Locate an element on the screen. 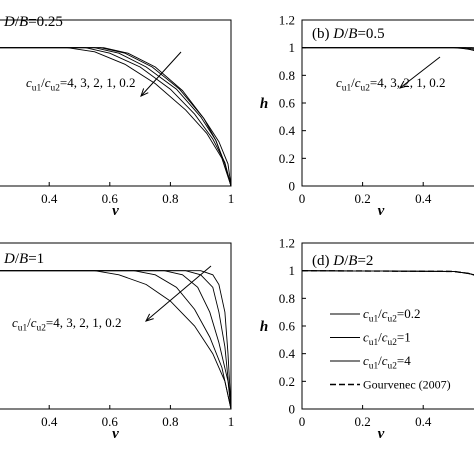 The image size is (474, 474). panel-label: D/B=1 is located at coordinates (23, 259).